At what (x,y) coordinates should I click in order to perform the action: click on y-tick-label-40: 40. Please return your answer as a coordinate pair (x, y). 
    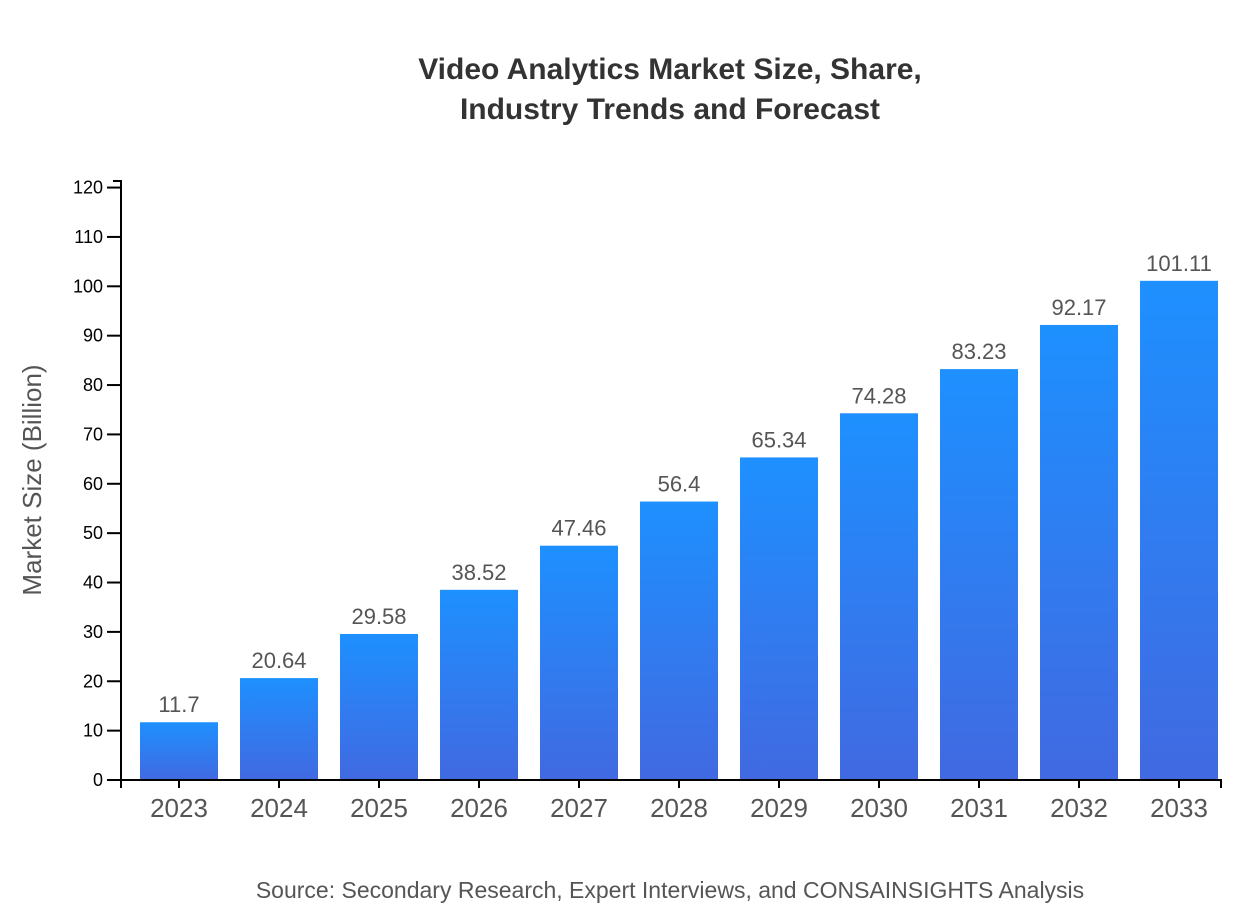
    Looking at the image, I should click on (93, 583).